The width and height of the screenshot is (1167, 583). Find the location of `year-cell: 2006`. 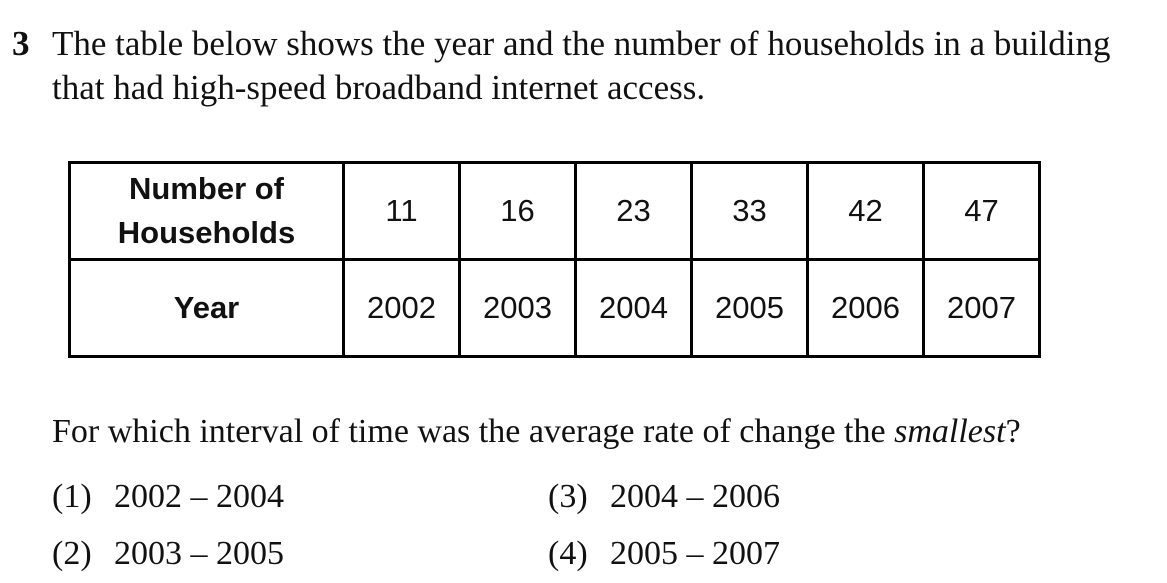

year-cell: 2006 is located at coordinates (865, 308).